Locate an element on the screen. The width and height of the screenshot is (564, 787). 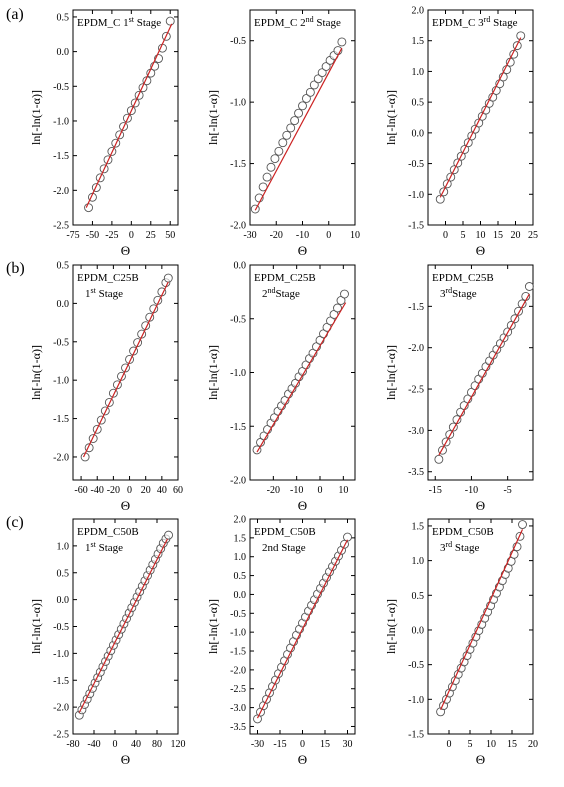
x-tick-label: -80 is located at coordinates (72, 744).